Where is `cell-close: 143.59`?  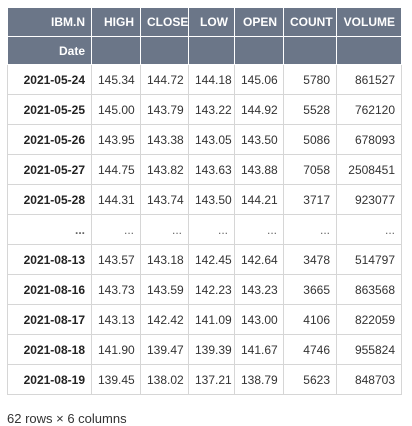
cell-close: 143.59 is located at coordinates (164, 289).